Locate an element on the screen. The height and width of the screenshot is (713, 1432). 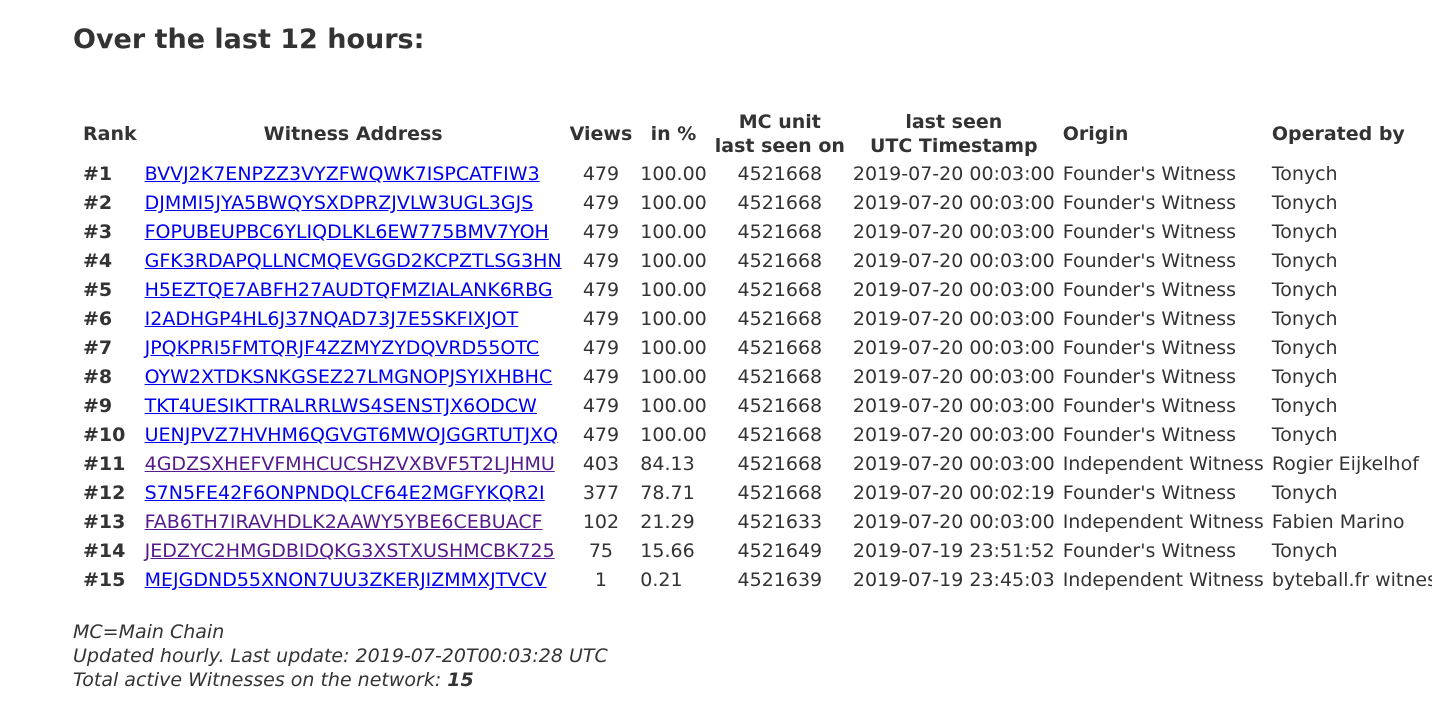
witness-address-link: OYW2XTDKSNKGSEZ27LMGNOPJSYIXHBHC is located at coordinates (348, 377).